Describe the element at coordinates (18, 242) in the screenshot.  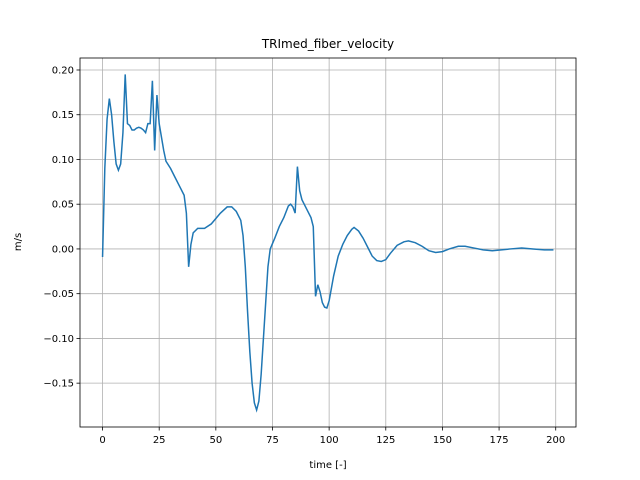
I see `y-axis-label: m/s` at that location.